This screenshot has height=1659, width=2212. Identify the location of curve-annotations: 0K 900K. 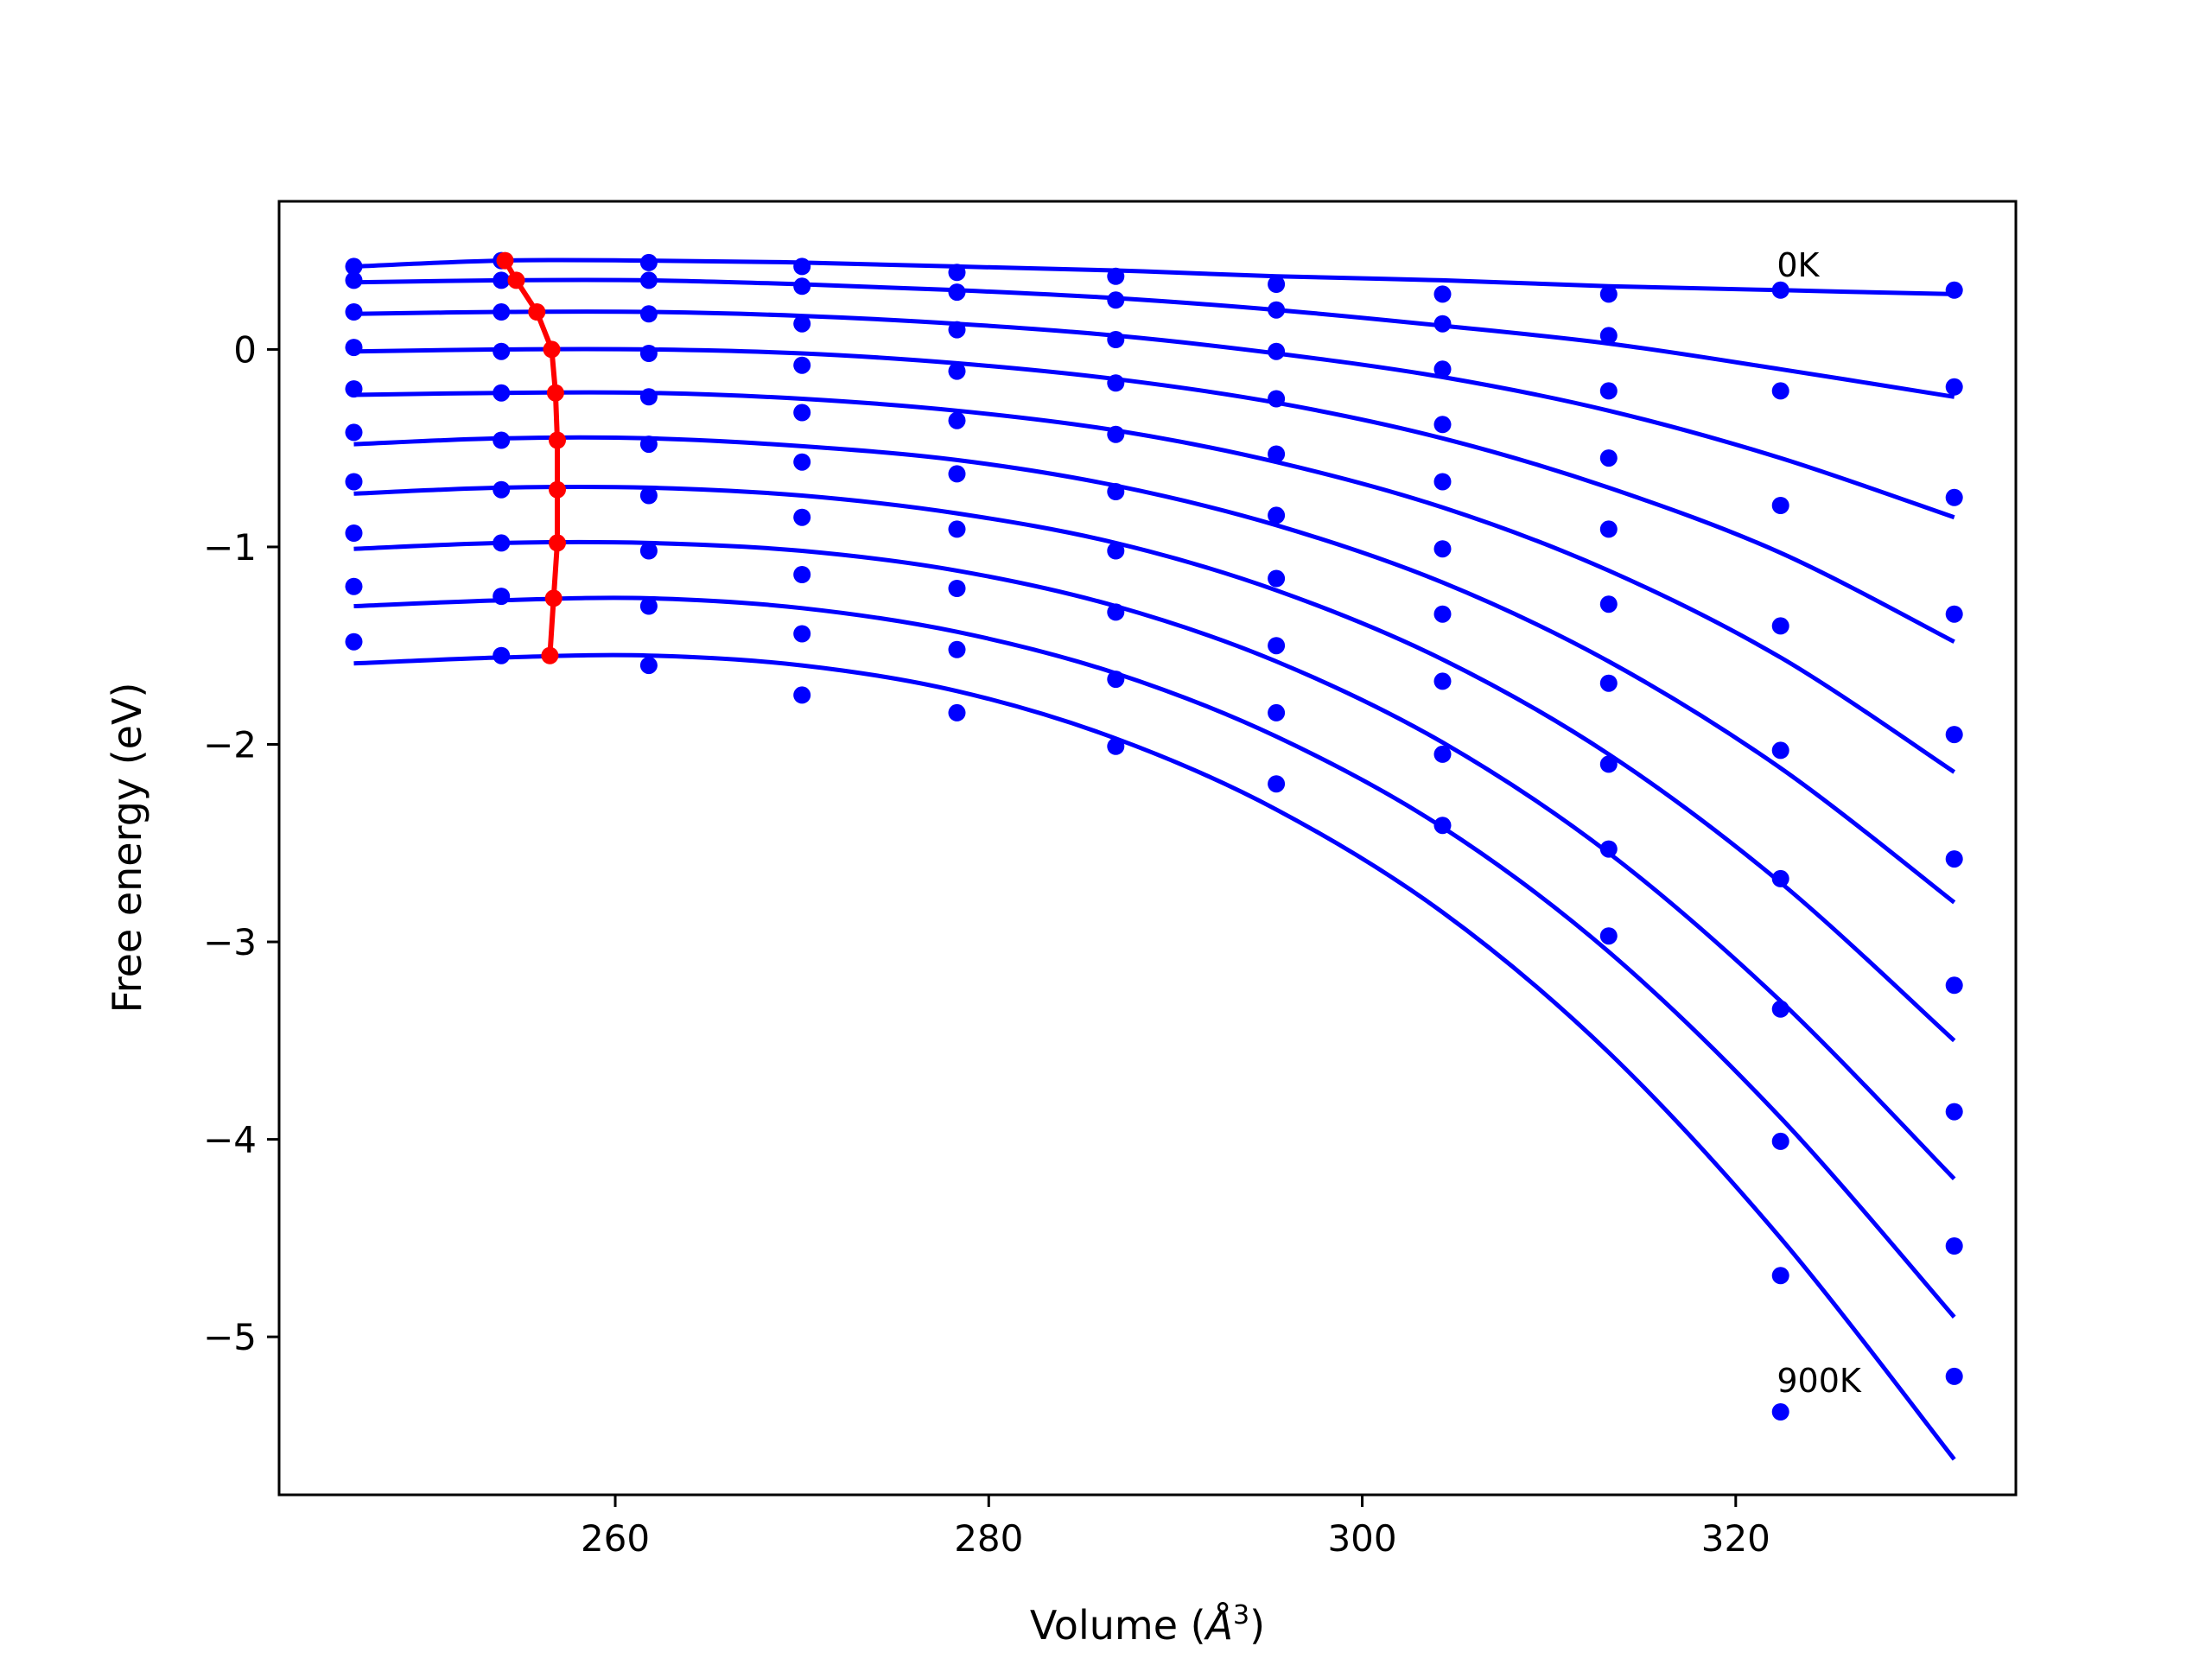
(1819, 823).